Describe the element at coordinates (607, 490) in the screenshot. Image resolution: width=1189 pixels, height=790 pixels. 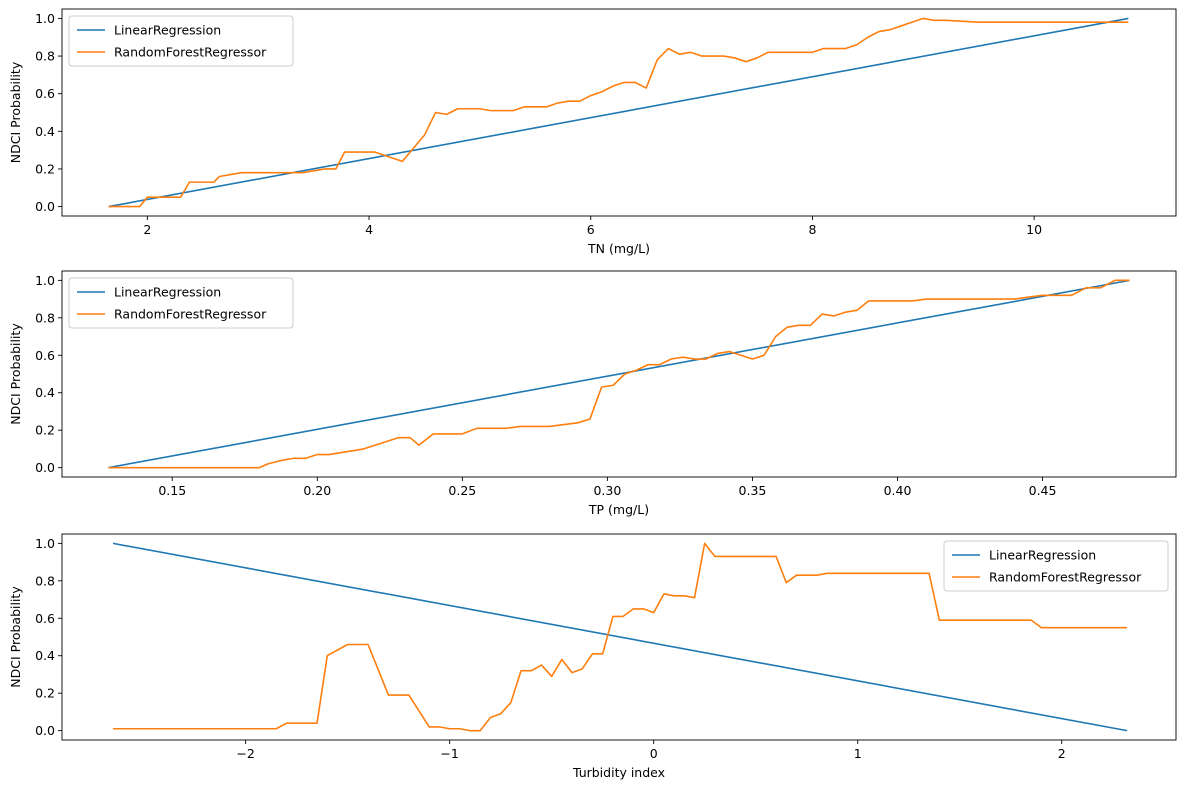
I see `x-tick-label: 0.30` at that location.